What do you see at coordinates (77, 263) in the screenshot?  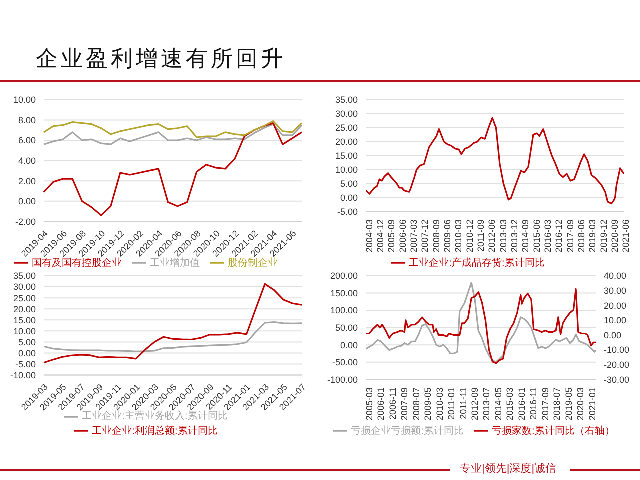 I see `legend-label: 国有及国有控股企业` at bounding box center [77, 263].